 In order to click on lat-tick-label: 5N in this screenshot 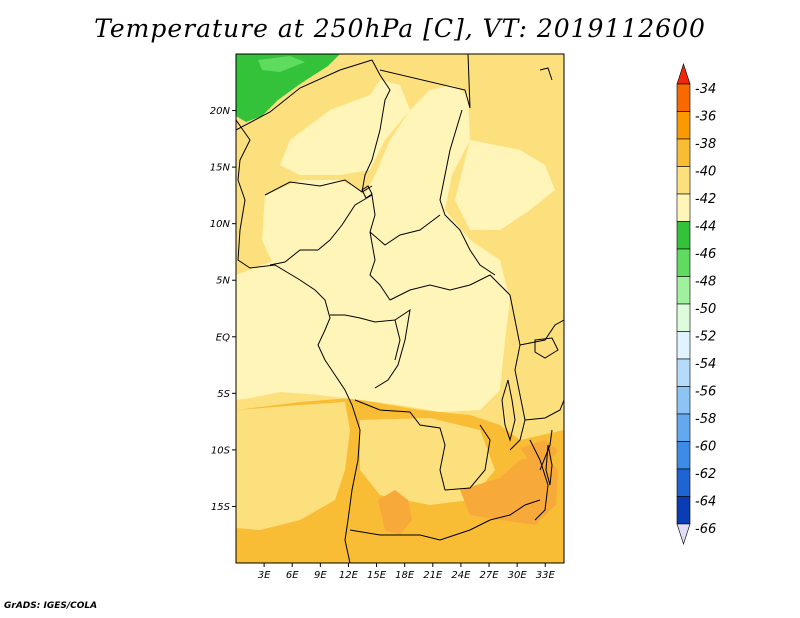, I will do `click(223, 281)`.